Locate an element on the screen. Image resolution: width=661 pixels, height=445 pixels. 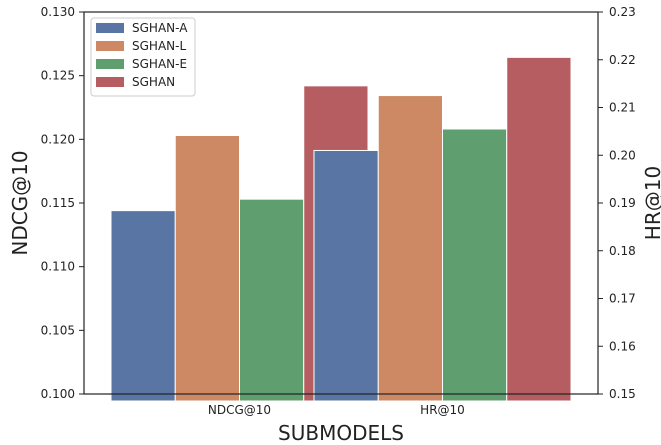
y-tick-label: 0.115 is located at coordinates (58, 203).